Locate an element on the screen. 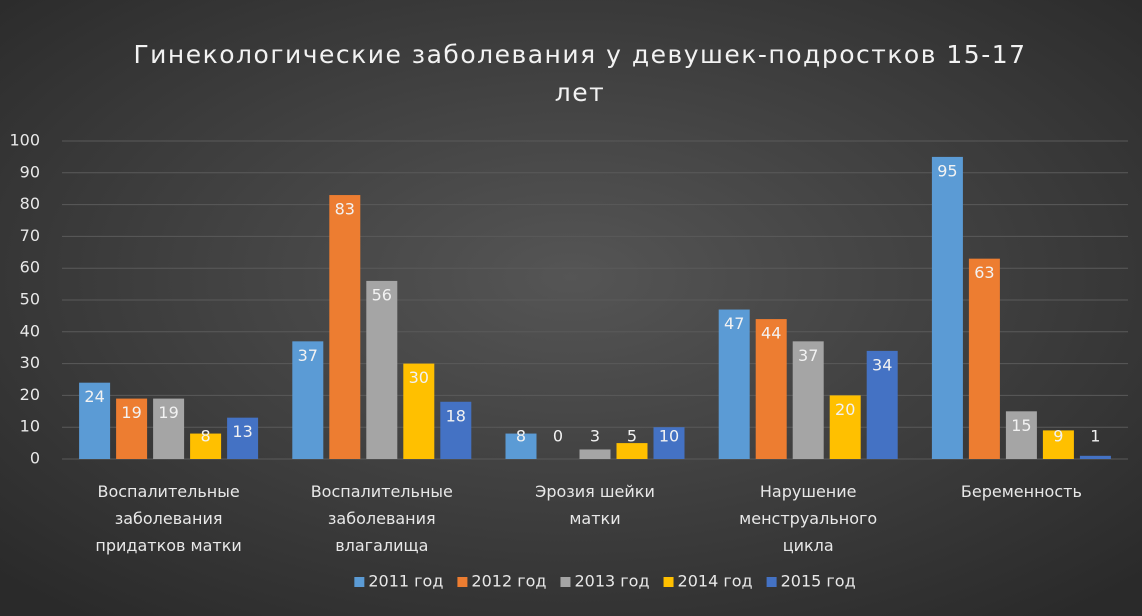 The image size is (1142, 616). legend-label: 2013 год is located at coordinates (611, 581).